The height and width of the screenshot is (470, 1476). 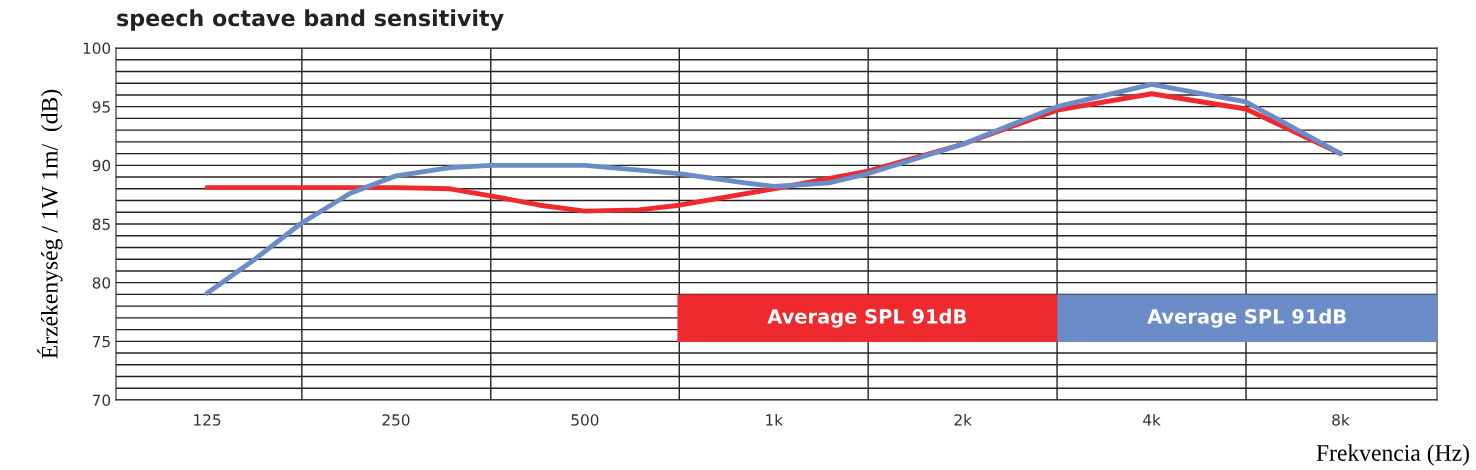 What do you see at coordinates (585, 420) in the screenshot?
I see `x-tick-label: 500` at bounding box center [585, 420].